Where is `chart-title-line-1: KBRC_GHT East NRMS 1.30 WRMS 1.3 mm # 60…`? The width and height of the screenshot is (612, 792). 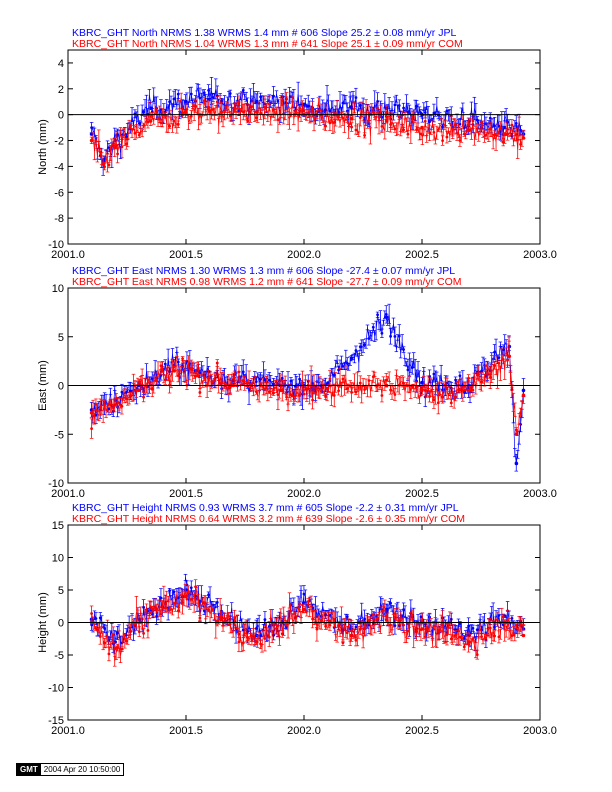 chart-title-line-1: KBRC_GHT East NRMS 1.30 WRMS 1.3 mm # 60… is located at coordinates (263, 271).